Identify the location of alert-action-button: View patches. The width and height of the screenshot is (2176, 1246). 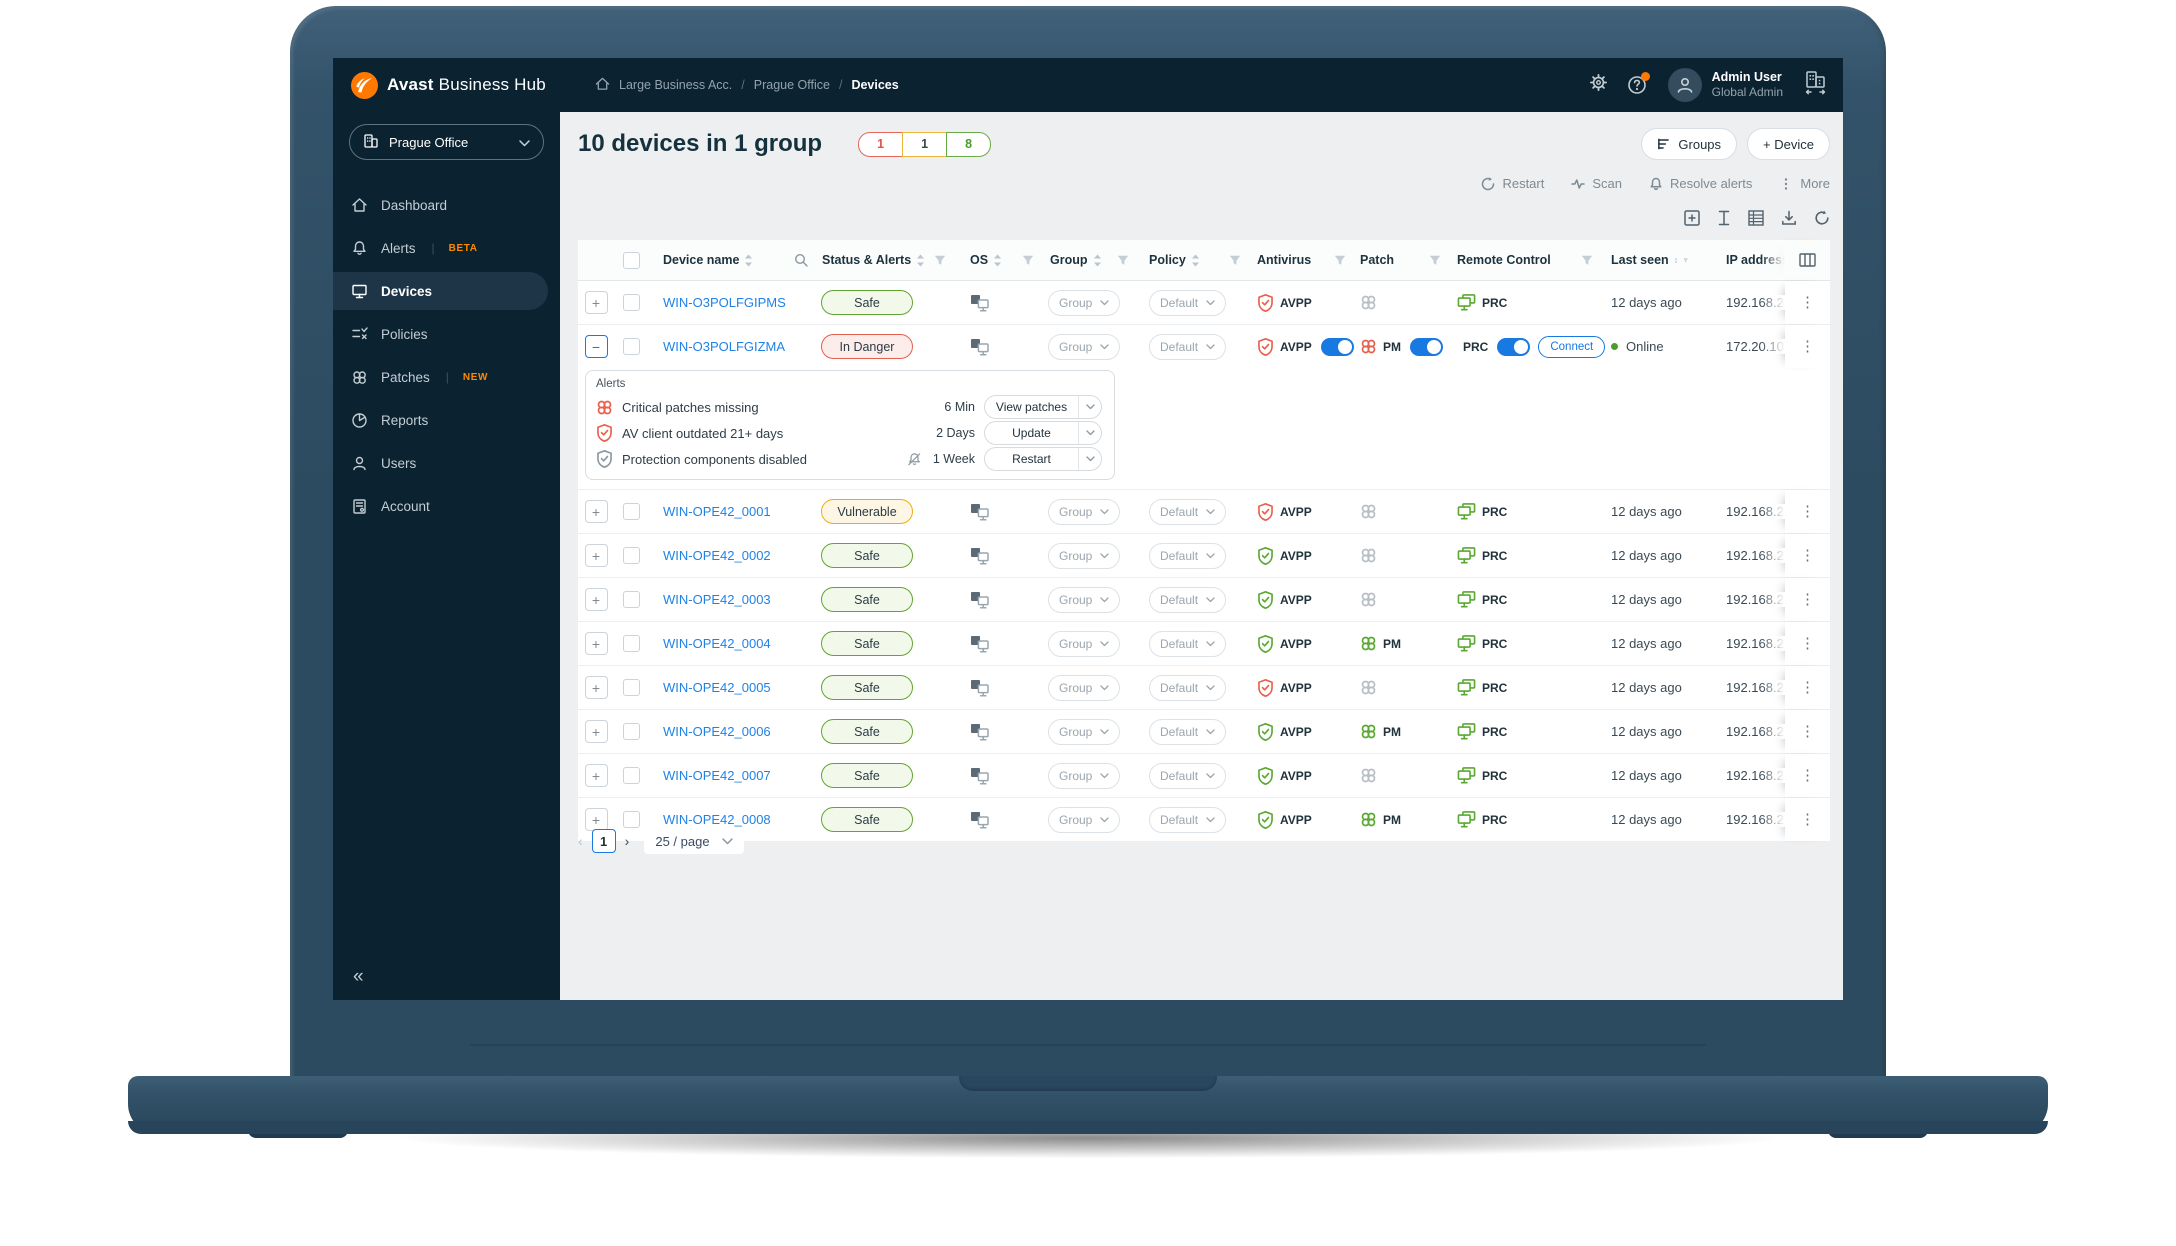
(1043, 407).